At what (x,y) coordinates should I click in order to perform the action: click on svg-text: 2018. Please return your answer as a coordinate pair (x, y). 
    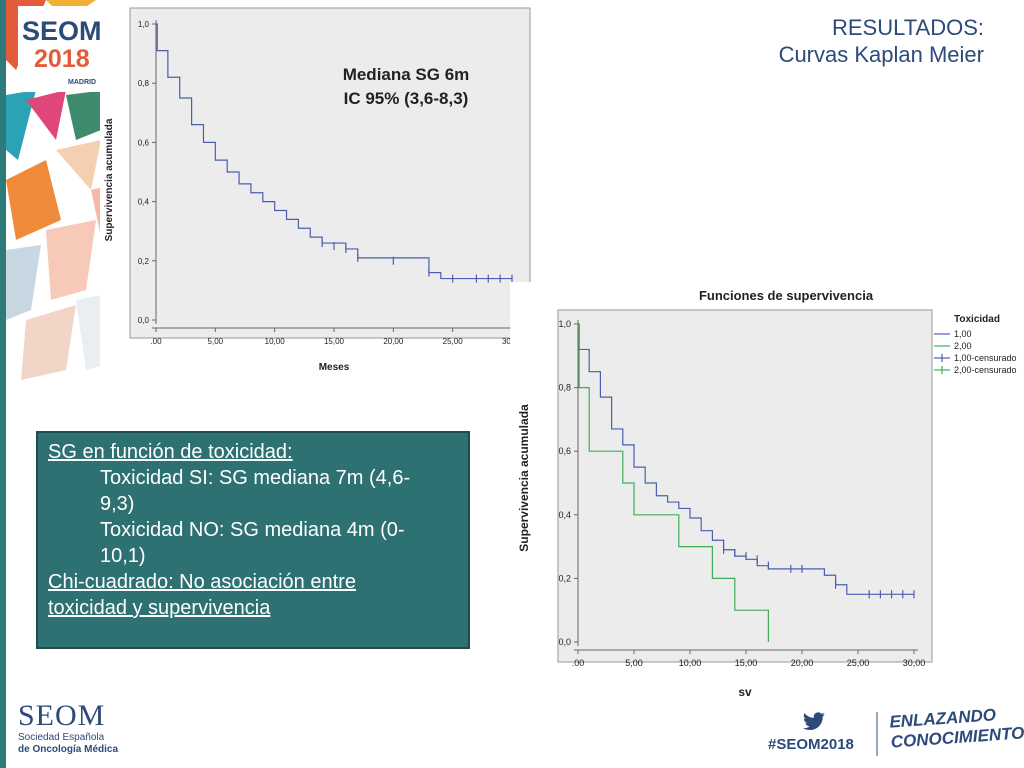
    Looking at the image, I should click on (62, 59).